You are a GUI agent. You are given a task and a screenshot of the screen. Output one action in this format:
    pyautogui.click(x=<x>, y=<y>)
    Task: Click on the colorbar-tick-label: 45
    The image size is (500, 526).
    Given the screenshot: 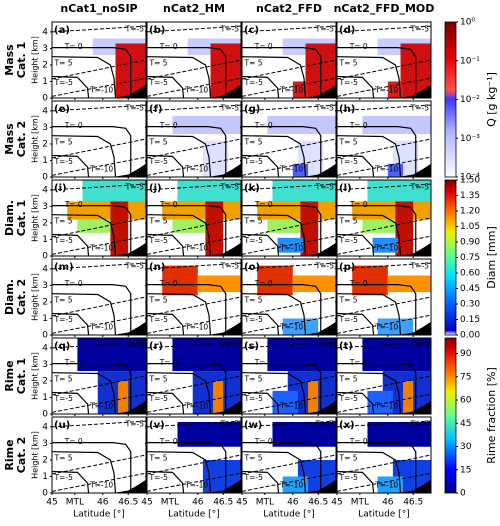 What is the action you would take?
    pyautogui.click(x=465, y=424)
    